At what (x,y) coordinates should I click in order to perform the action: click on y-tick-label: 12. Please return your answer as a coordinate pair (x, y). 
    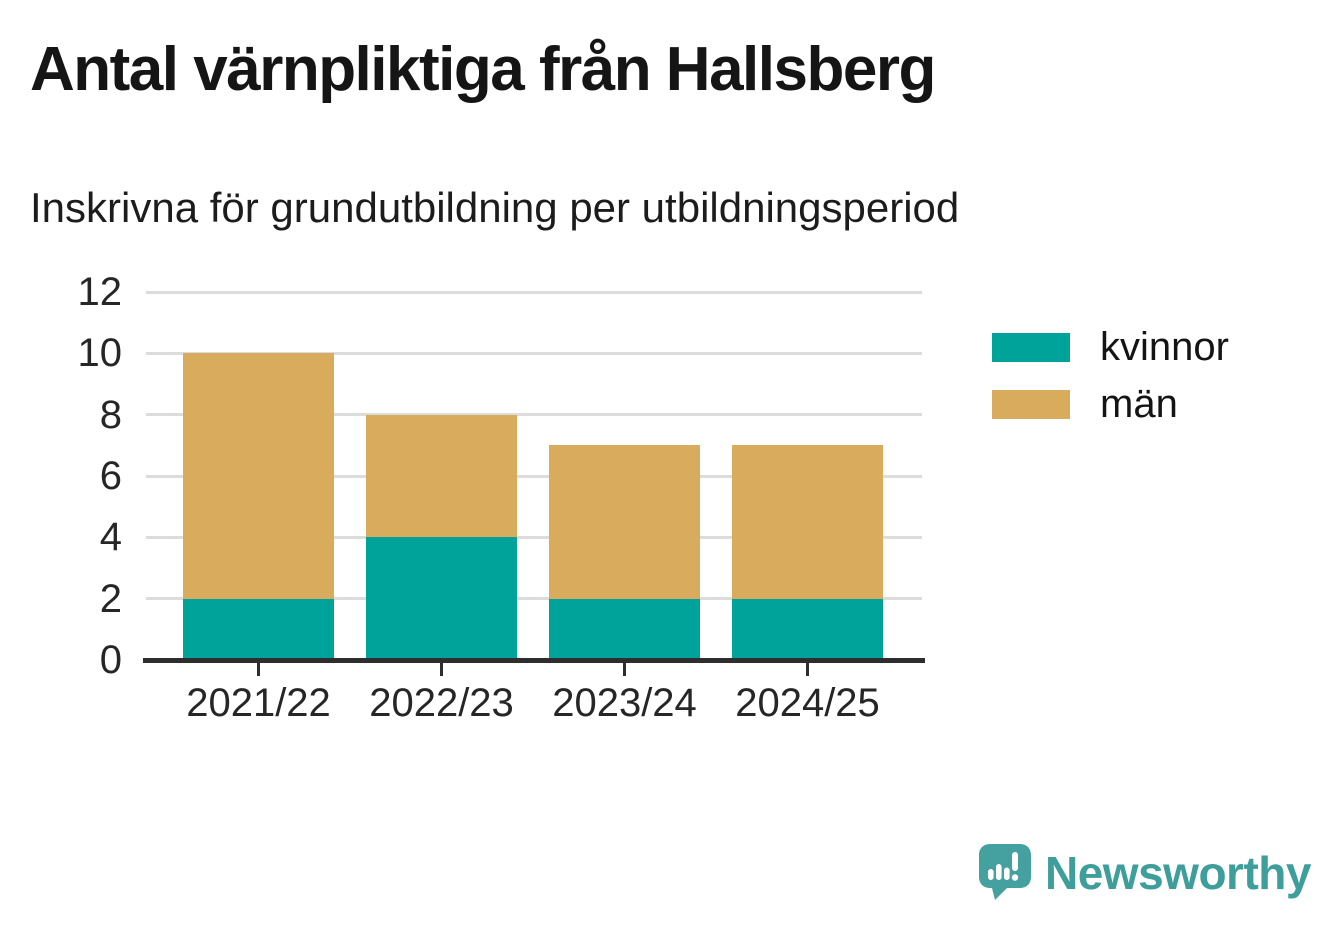
    Looking at the image, I should click on (100, 292).